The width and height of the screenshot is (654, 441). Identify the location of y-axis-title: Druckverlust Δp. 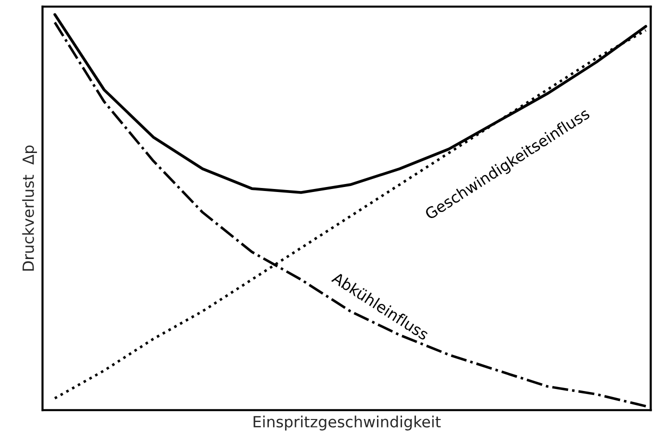
(29, 208).